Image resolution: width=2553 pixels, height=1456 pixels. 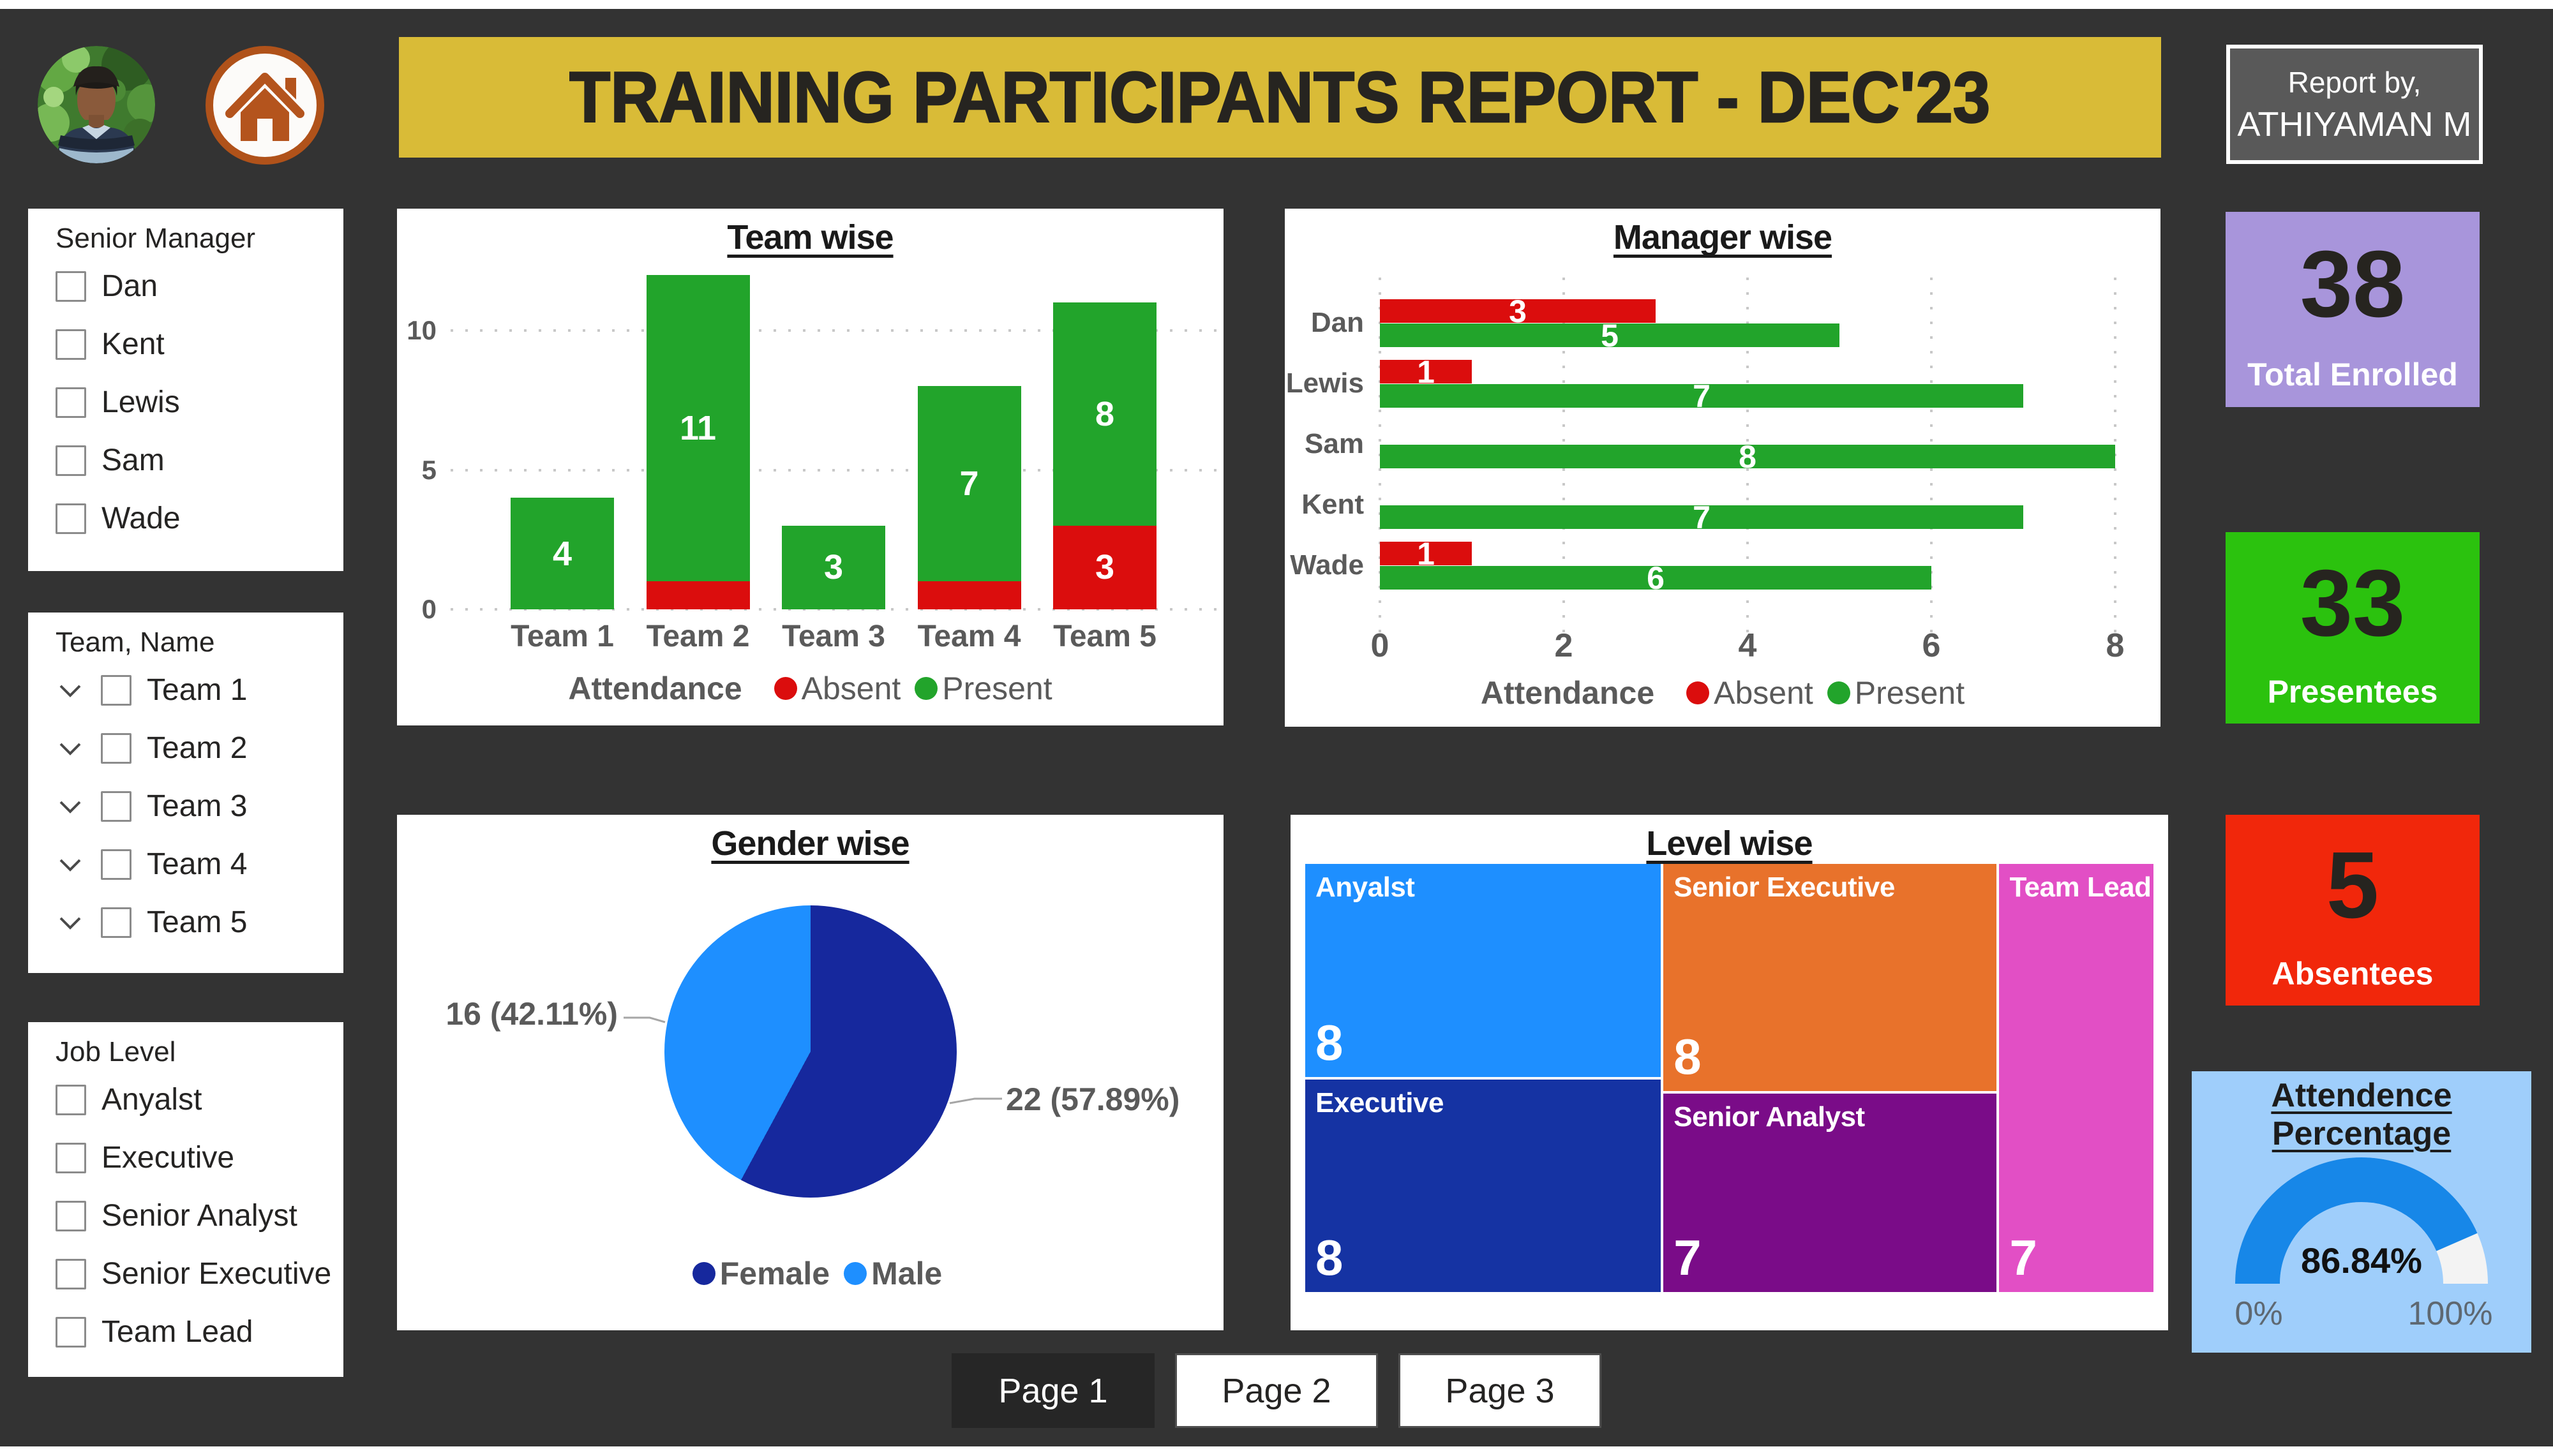 What do you see at coordinates (810, 843) in the screenshot?
I see `chart-title: Gender wise` at bounding box center [810, 843].